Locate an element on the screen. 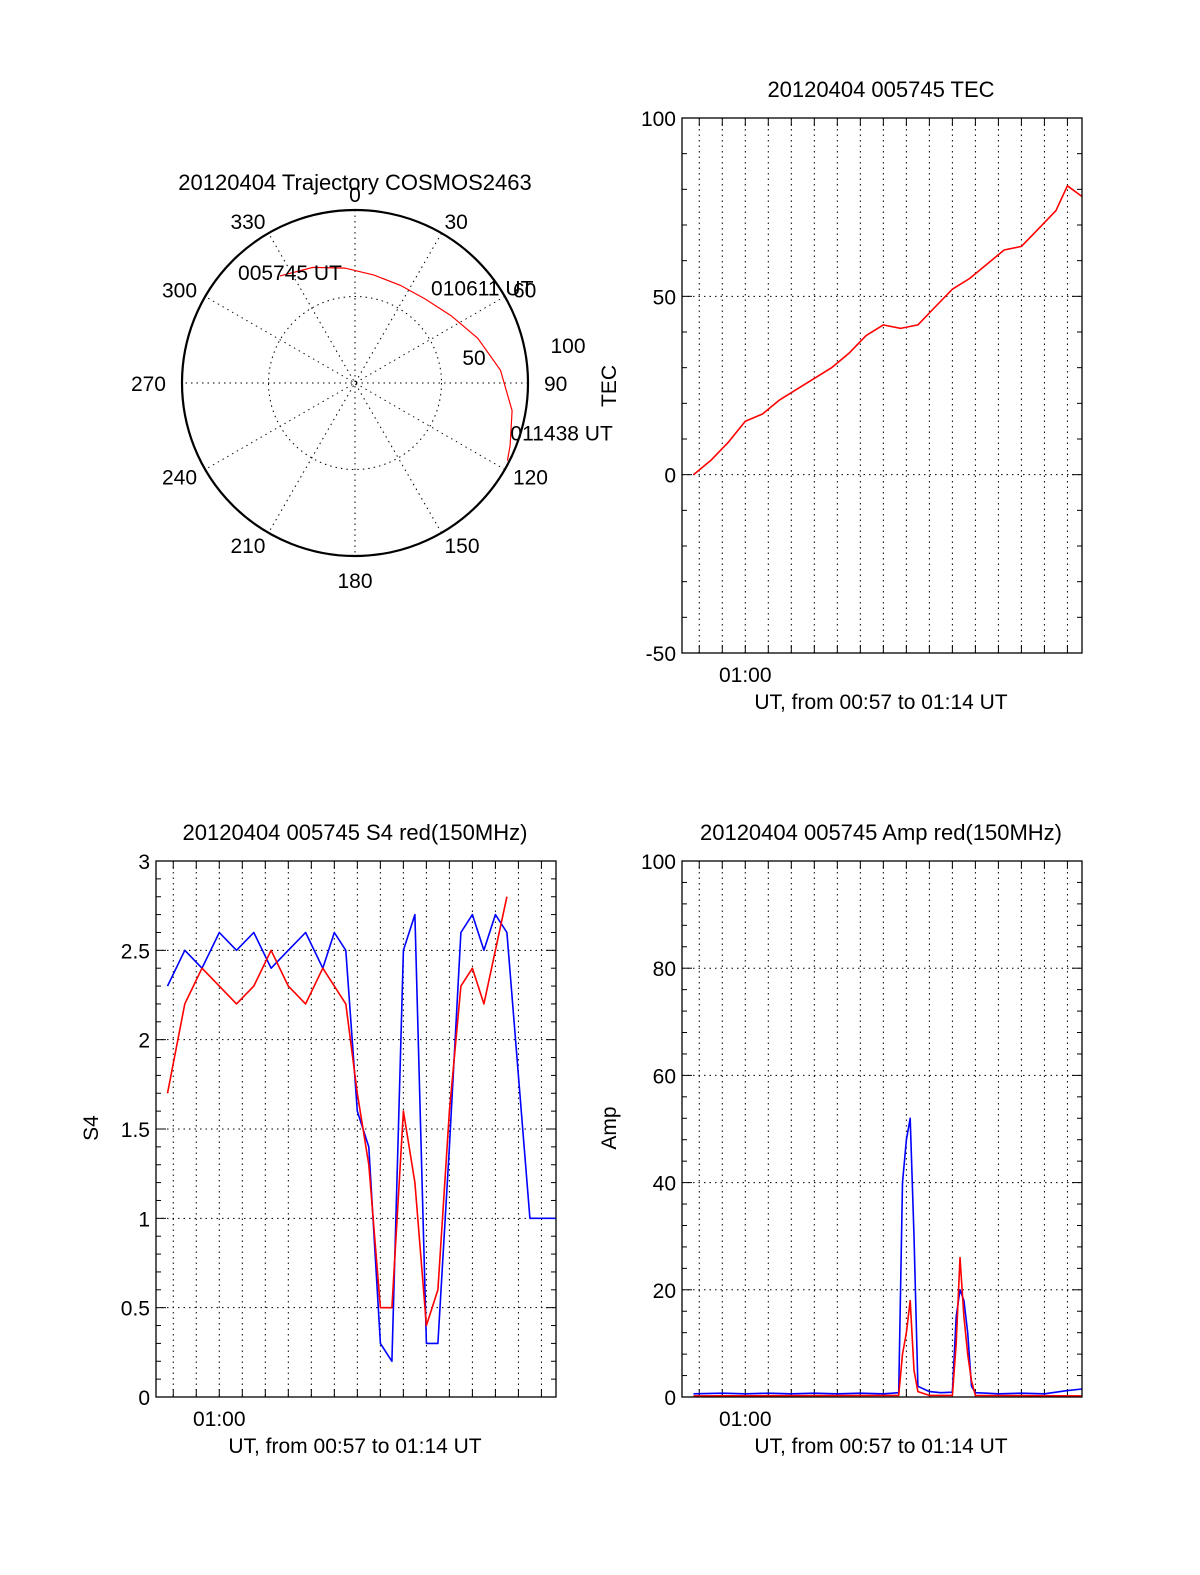 Image resolution: width=1200 pixels, height=1575 pixels. tec-ytick-label: 0 is located at coordinates (670, 476).